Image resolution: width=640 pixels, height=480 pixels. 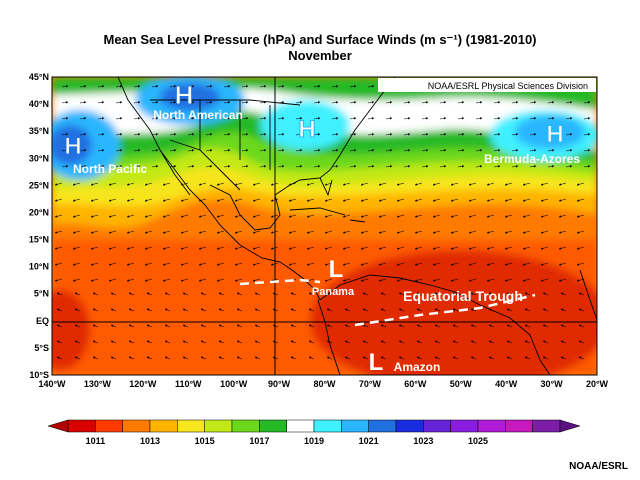 I want to click on colorbar-label: 1019, so click(x=314, y=441).